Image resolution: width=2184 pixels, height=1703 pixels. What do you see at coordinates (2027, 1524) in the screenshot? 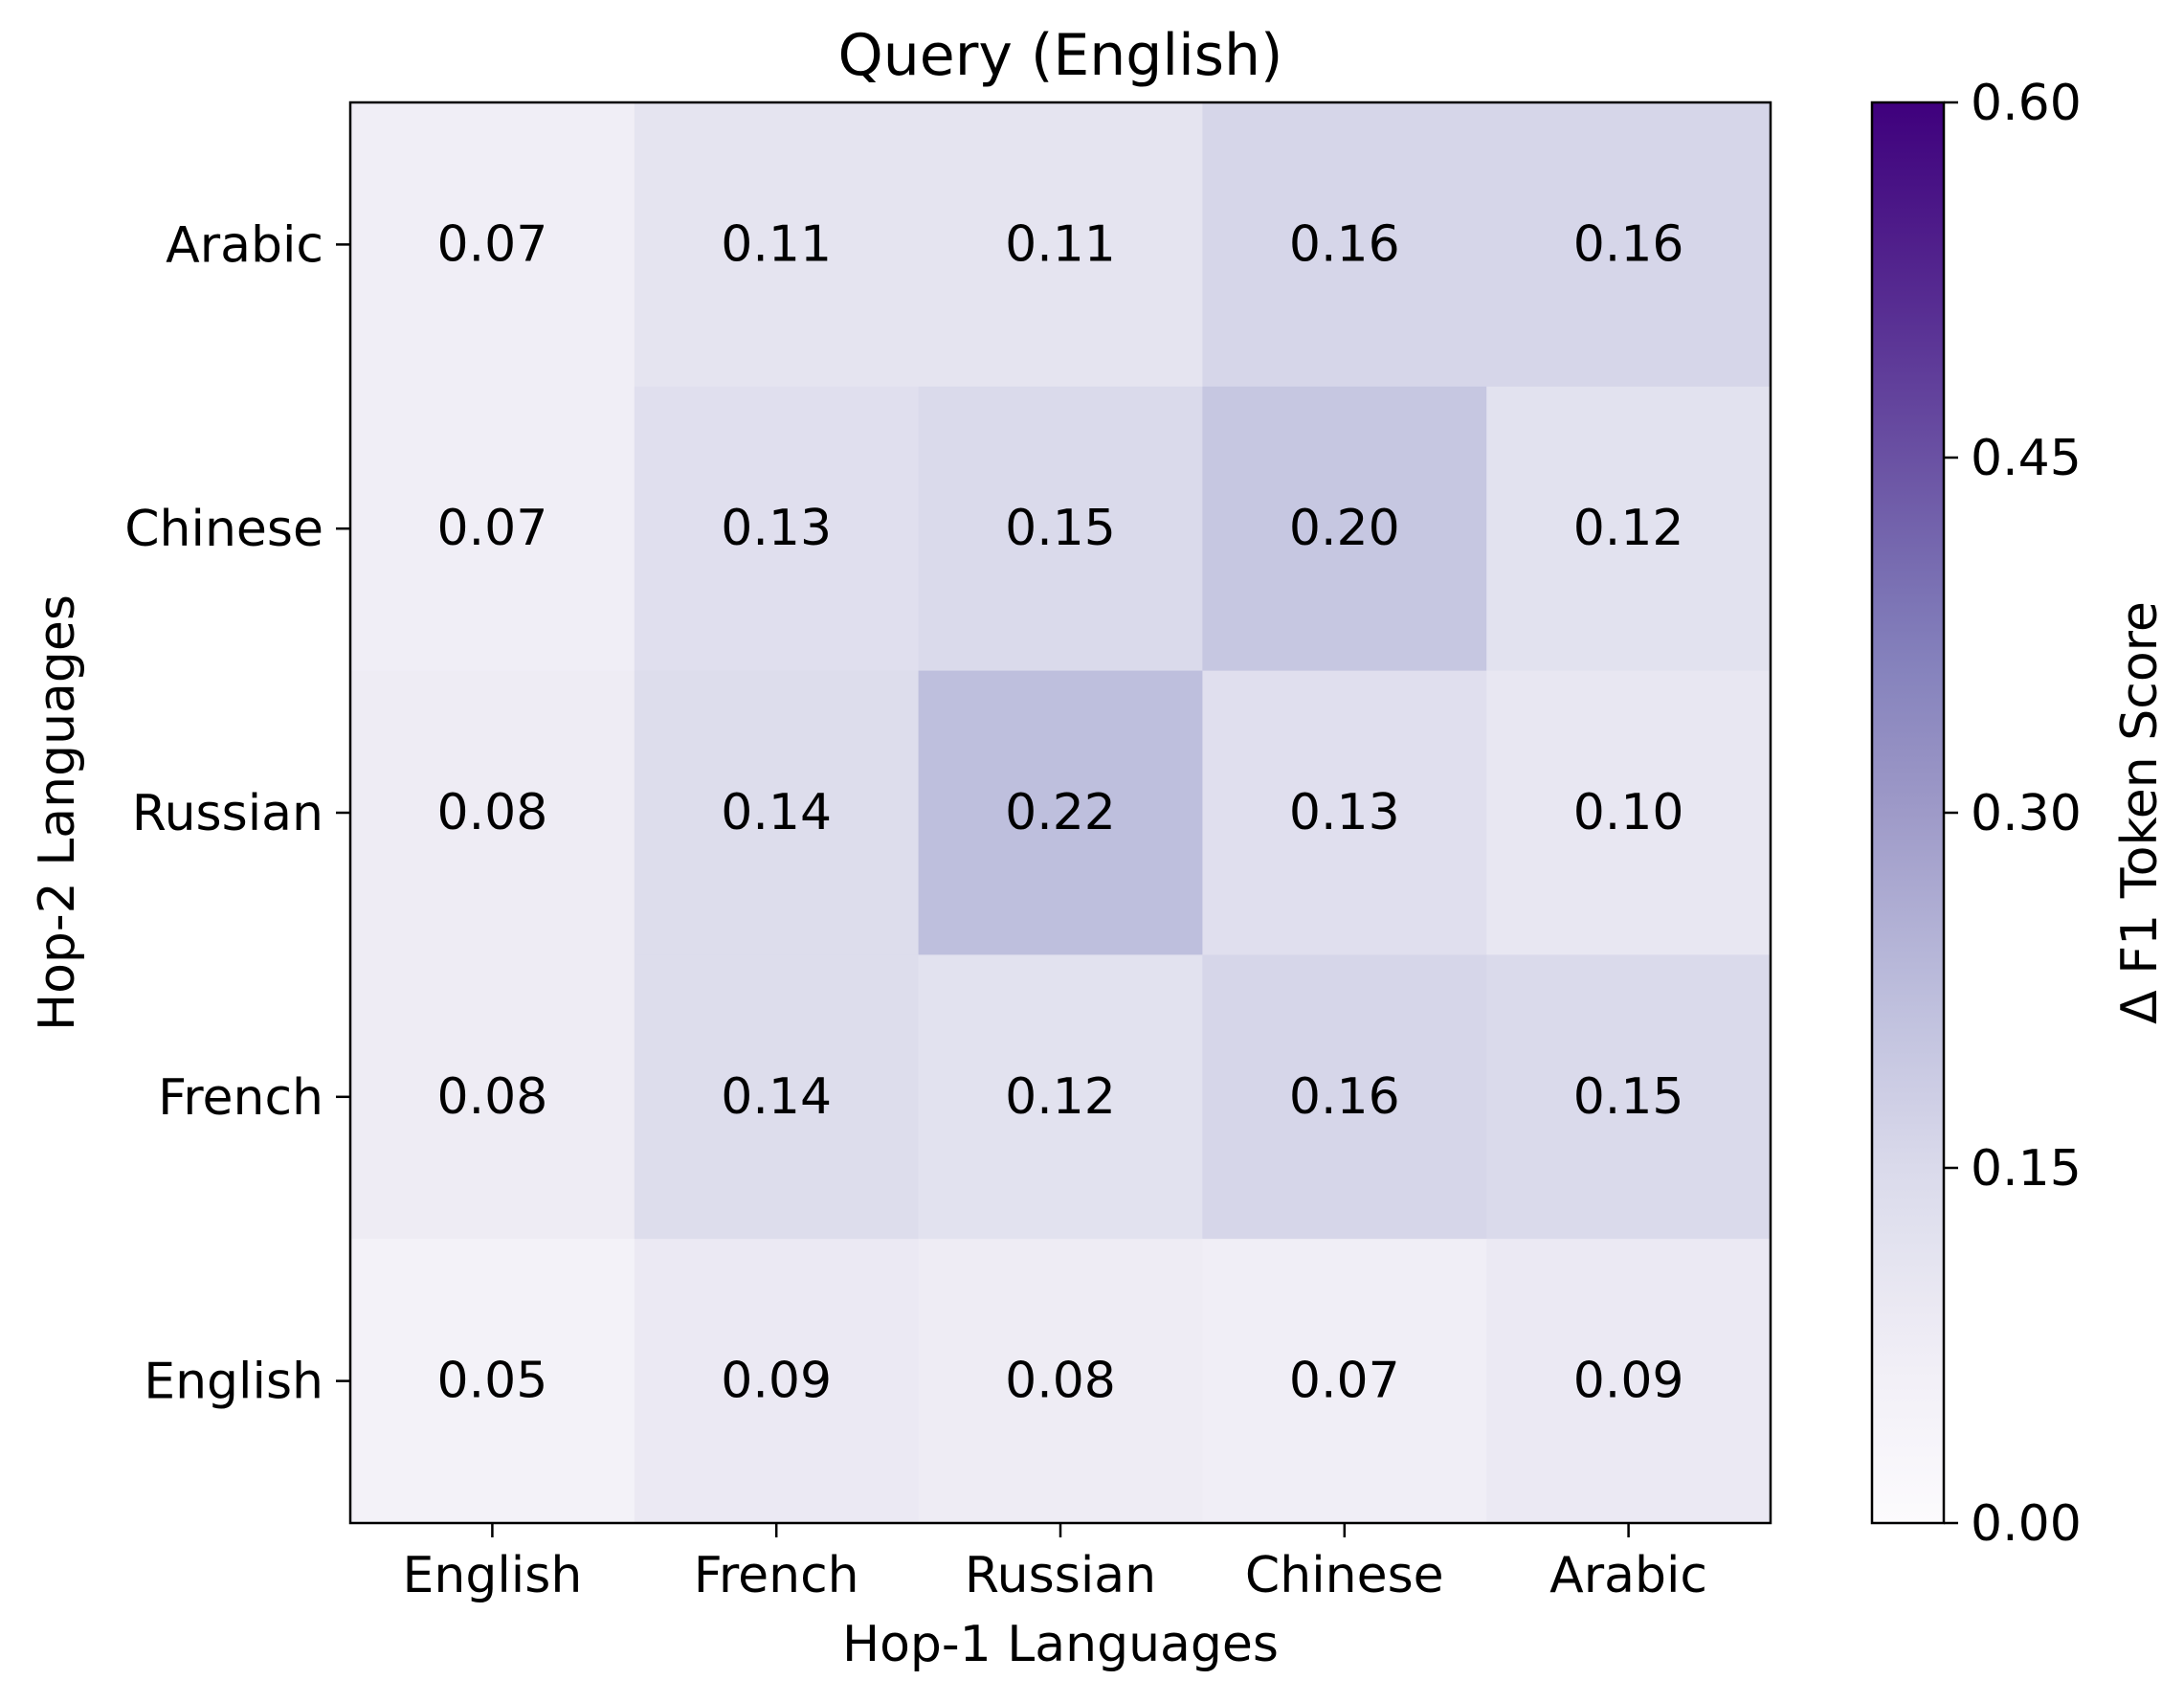
I see `colorbar-tick-label: 0.00` at bounding box center [2027, 1524].